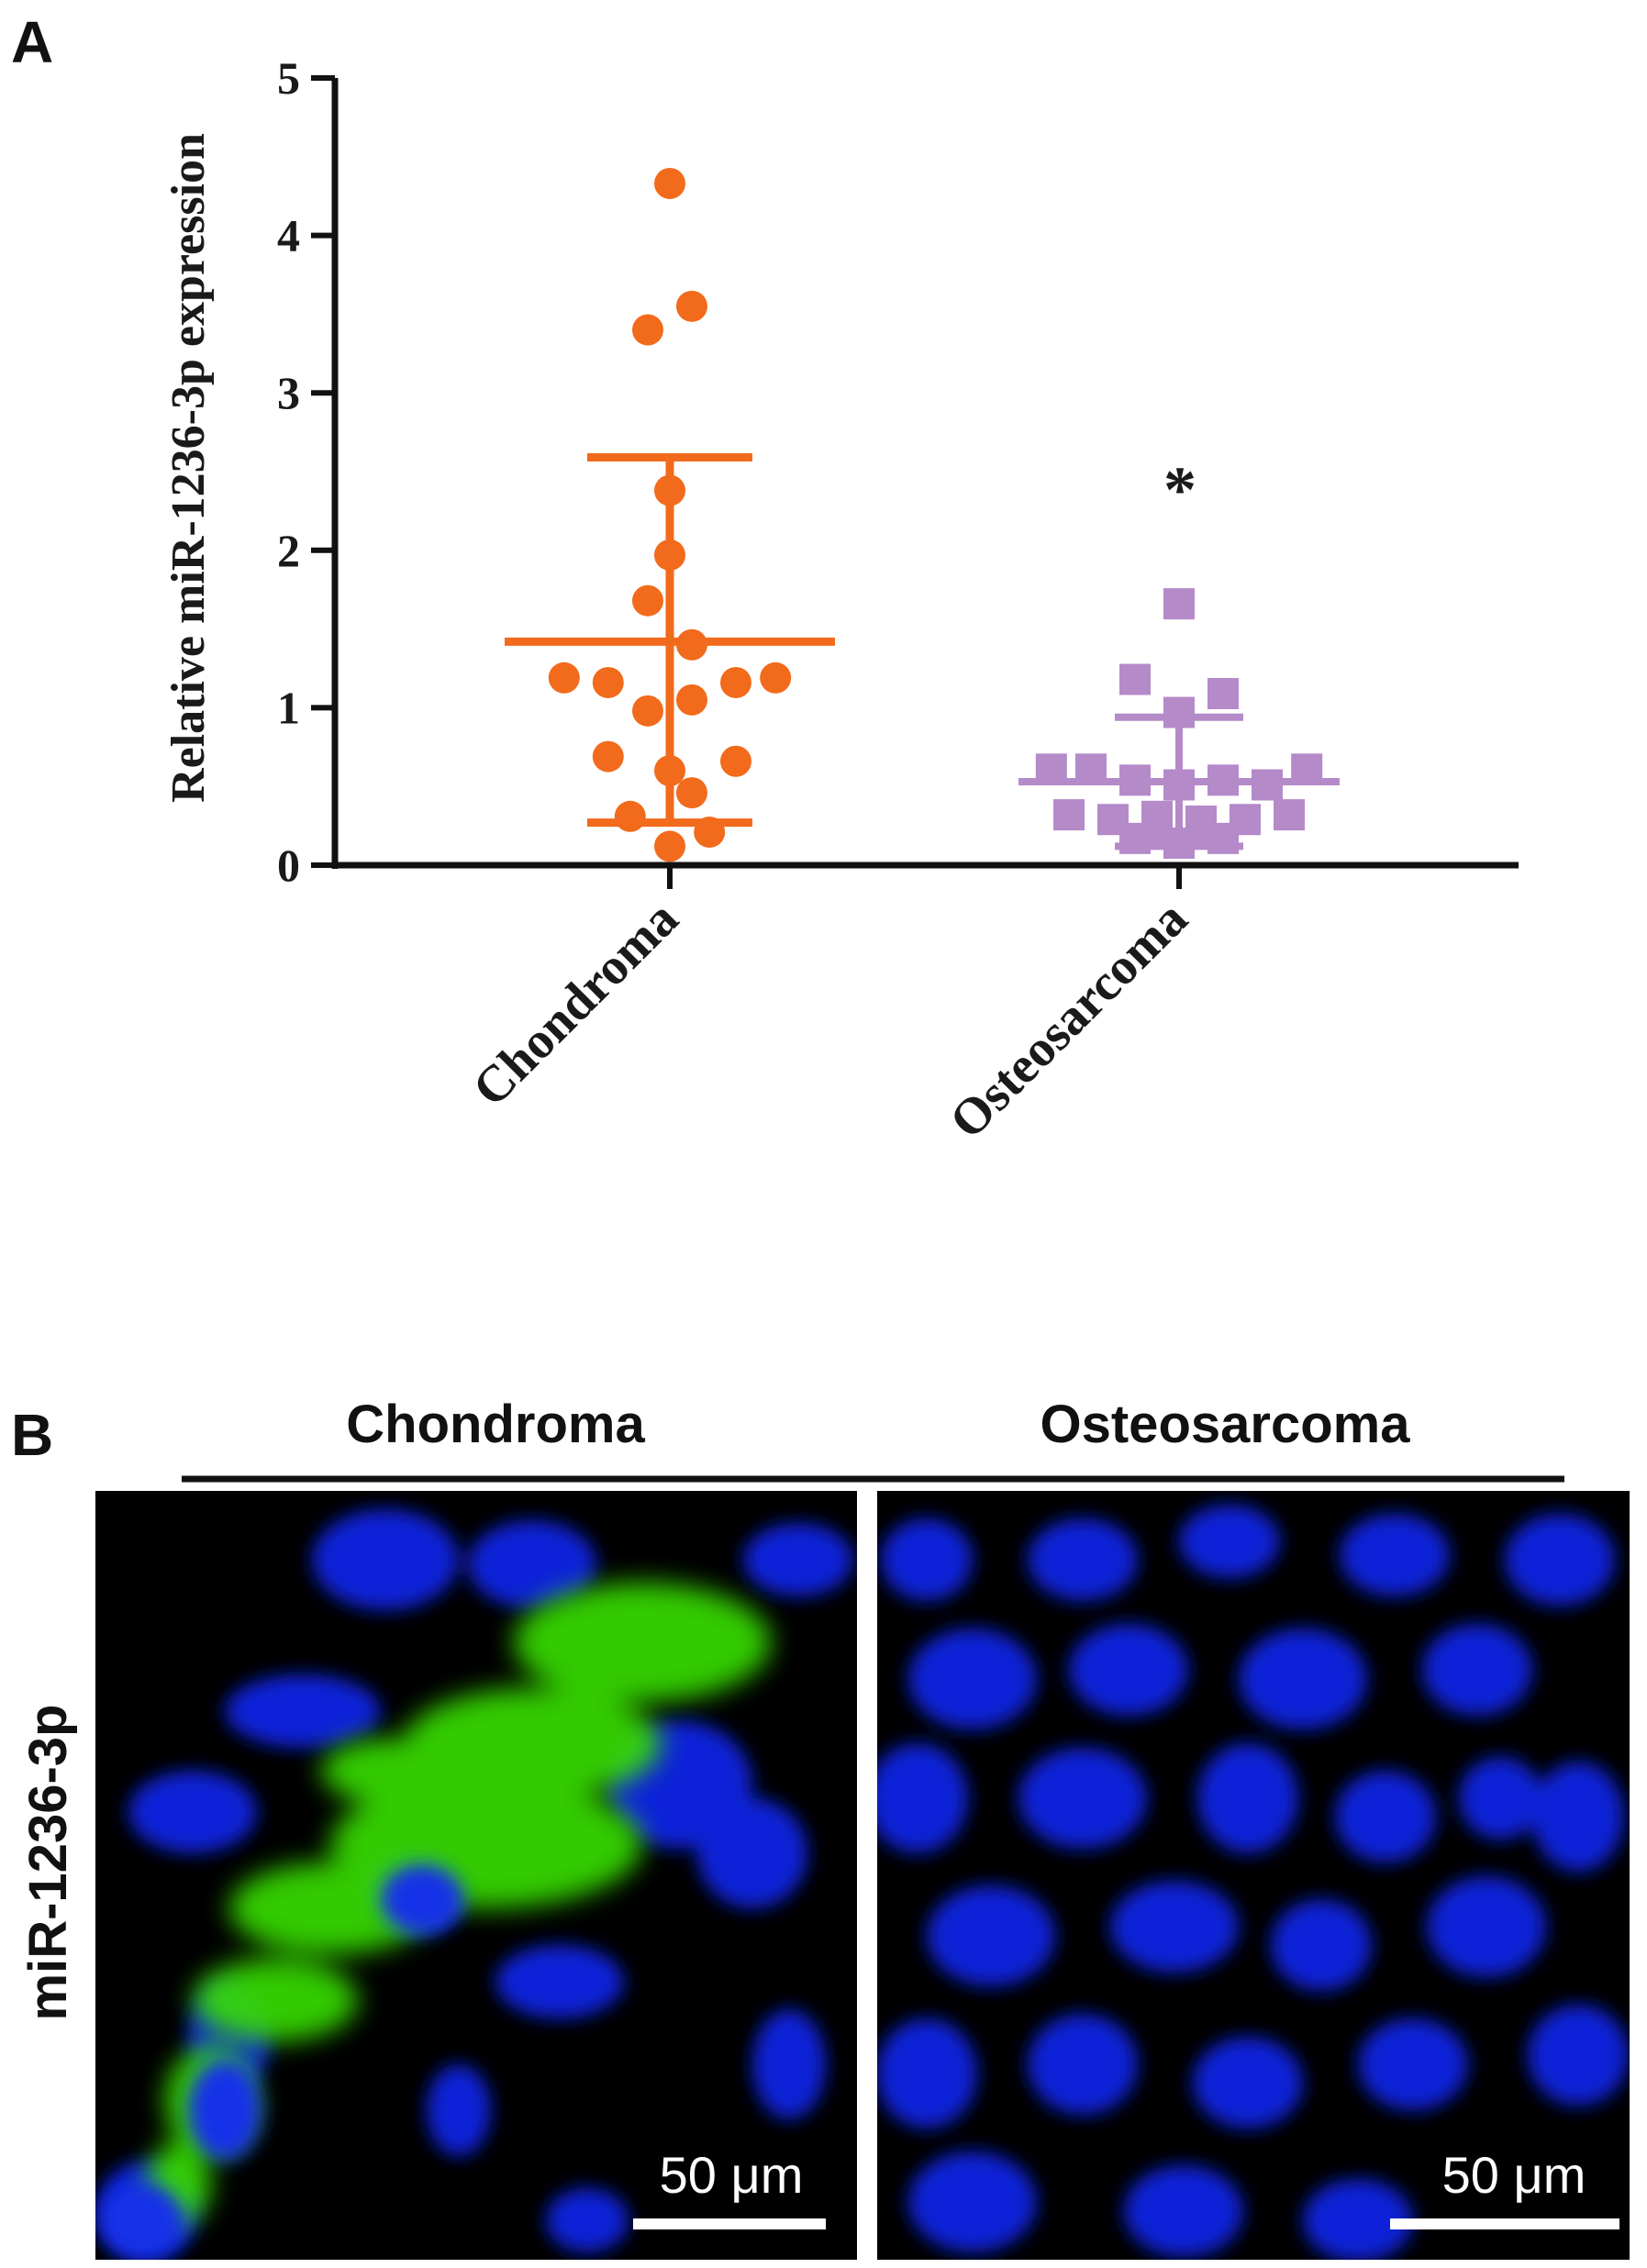 Image resolution: width=1647 pixels, height=2268 pixels. Describe the element at coordinates (189, 468) in the screenshot. I see `y-axis-label: Relative miR-1236-3p expression` at that location.